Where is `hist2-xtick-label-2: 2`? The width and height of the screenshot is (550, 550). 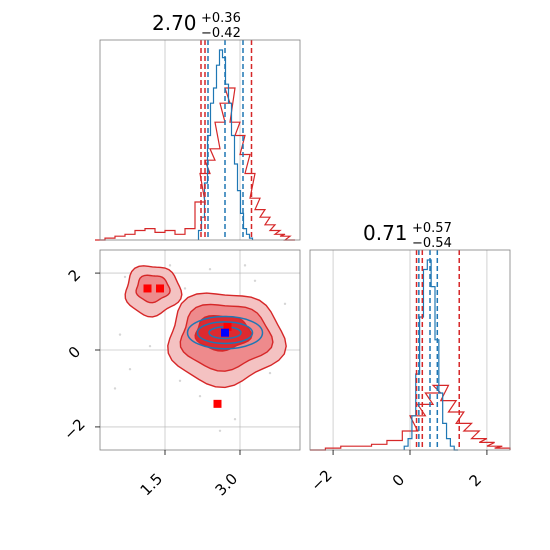 hist2-xtick-label-2: 2 is located at coordinates (475, 480).